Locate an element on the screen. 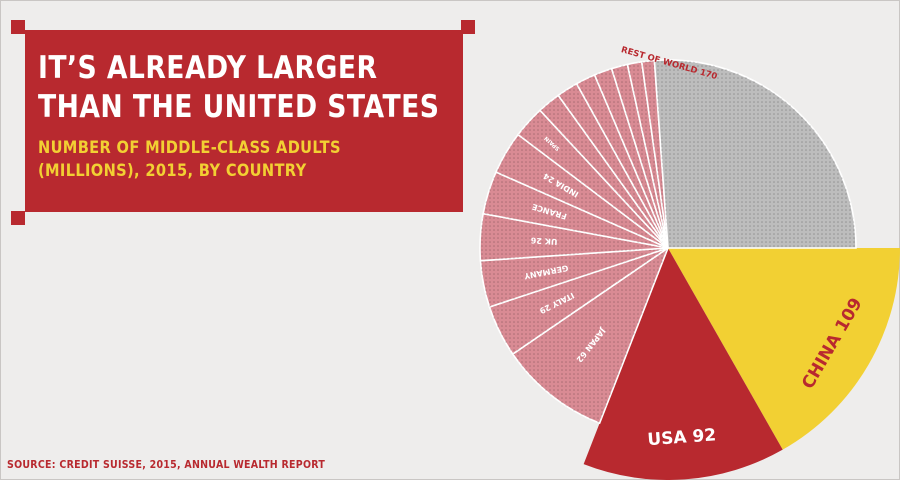  pie-slice-china is located at coordinates (784, 349).